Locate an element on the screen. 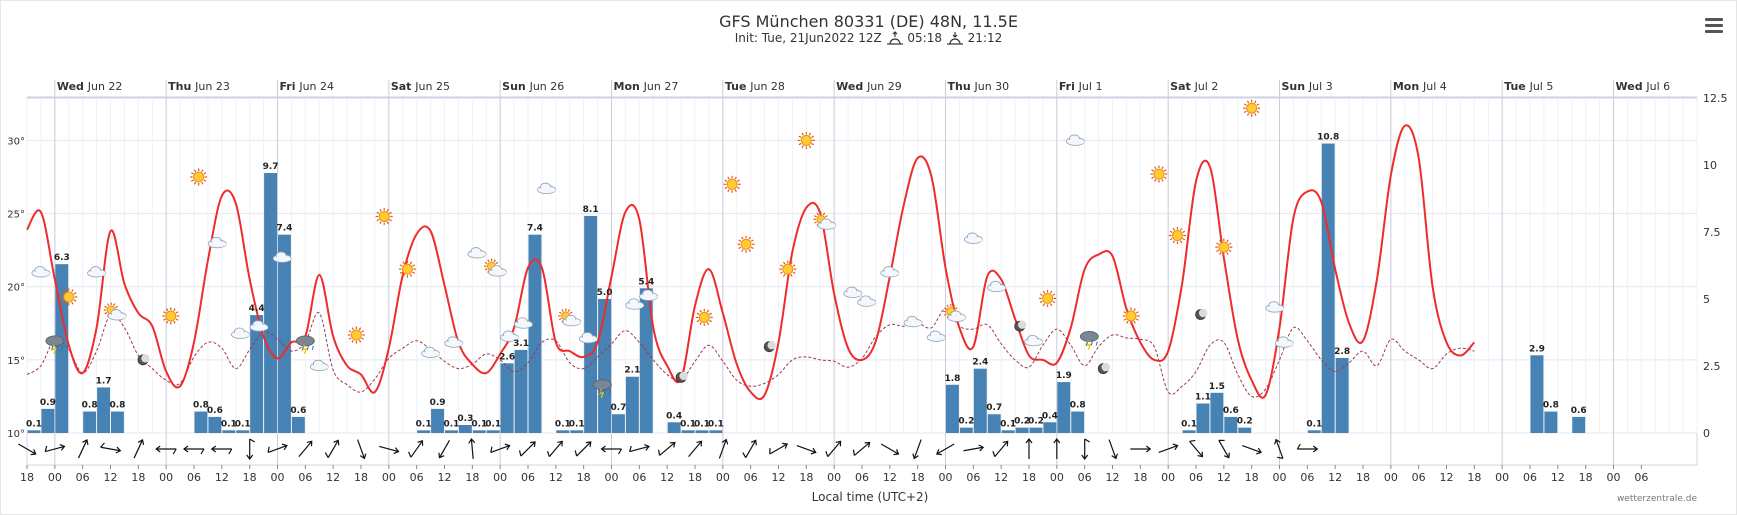 The image size is (1737, 515). weather-cloud-icon is located at coordinates (477, 253).